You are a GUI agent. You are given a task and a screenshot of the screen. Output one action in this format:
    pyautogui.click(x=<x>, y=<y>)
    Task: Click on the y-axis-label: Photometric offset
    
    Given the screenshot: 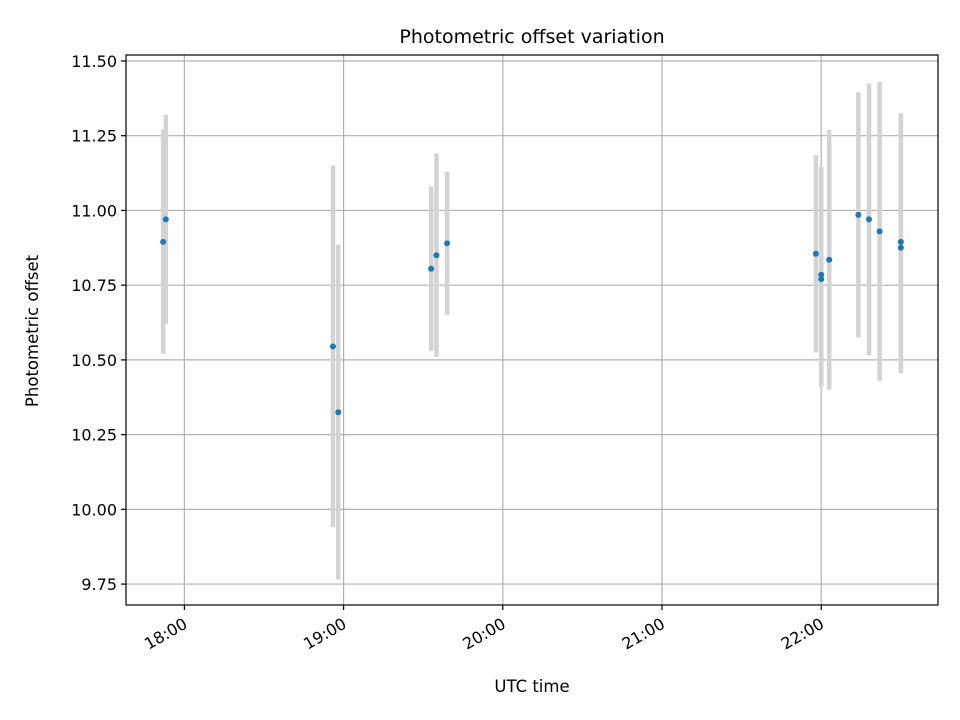 What is the action you would take?
    pyautogui.click(x=32, y=330)
    